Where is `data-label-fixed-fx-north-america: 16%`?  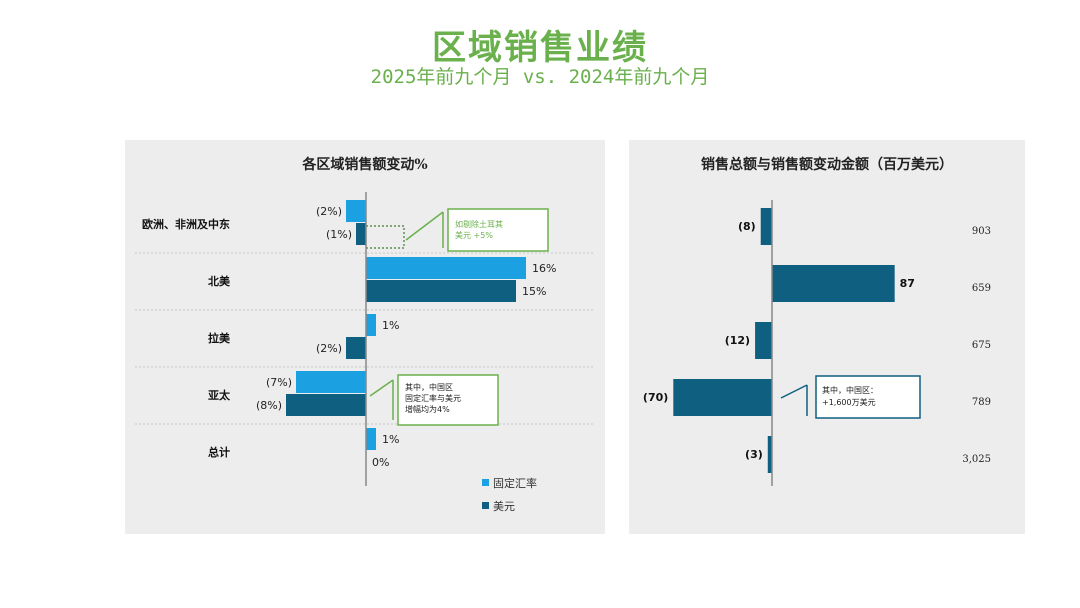
data-label-fixed-fx-north-america: 16% is located at coordinates (544, 268).